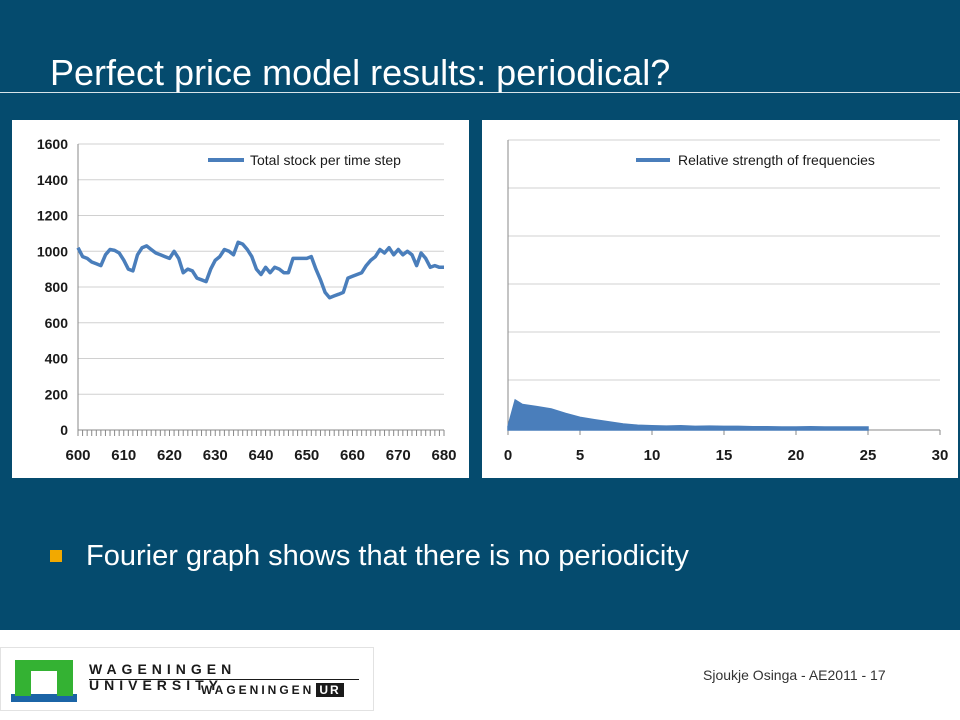 The image size is (960, 720). I want to click on y-tick-label: 800, so click(57, 287).